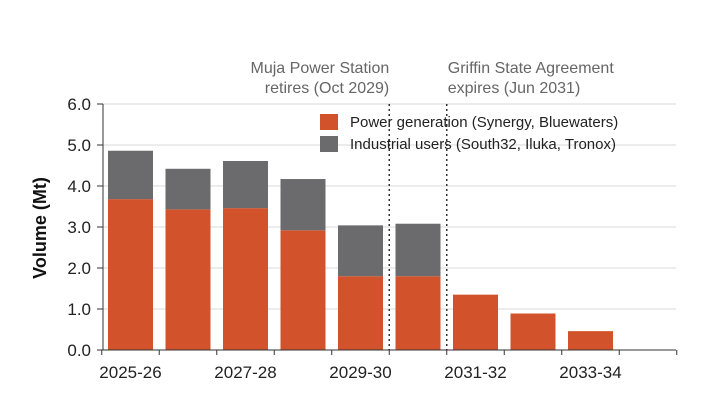 Image resolution: width=706 pixels, height=411 pixels. I want to click on x-tick-label: 2027-28, so click(245, 372).